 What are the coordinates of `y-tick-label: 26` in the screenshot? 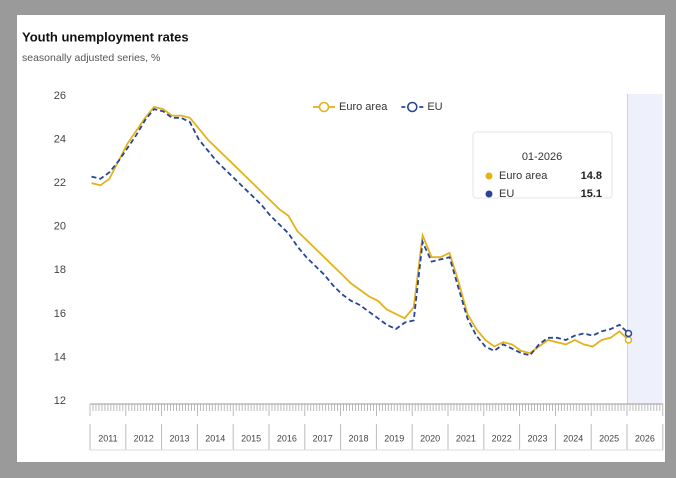 It's located at (60, 96).